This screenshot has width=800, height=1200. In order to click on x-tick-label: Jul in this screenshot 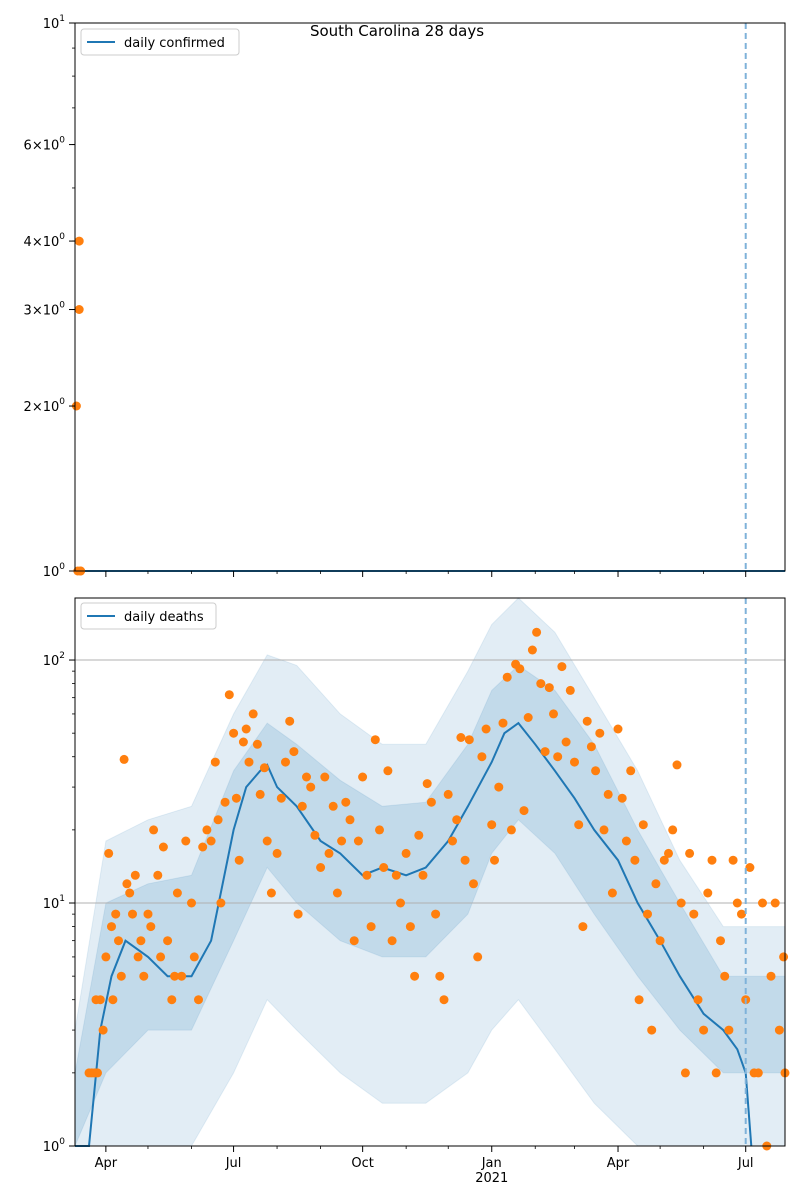, I will do `click(233, 1163)`.